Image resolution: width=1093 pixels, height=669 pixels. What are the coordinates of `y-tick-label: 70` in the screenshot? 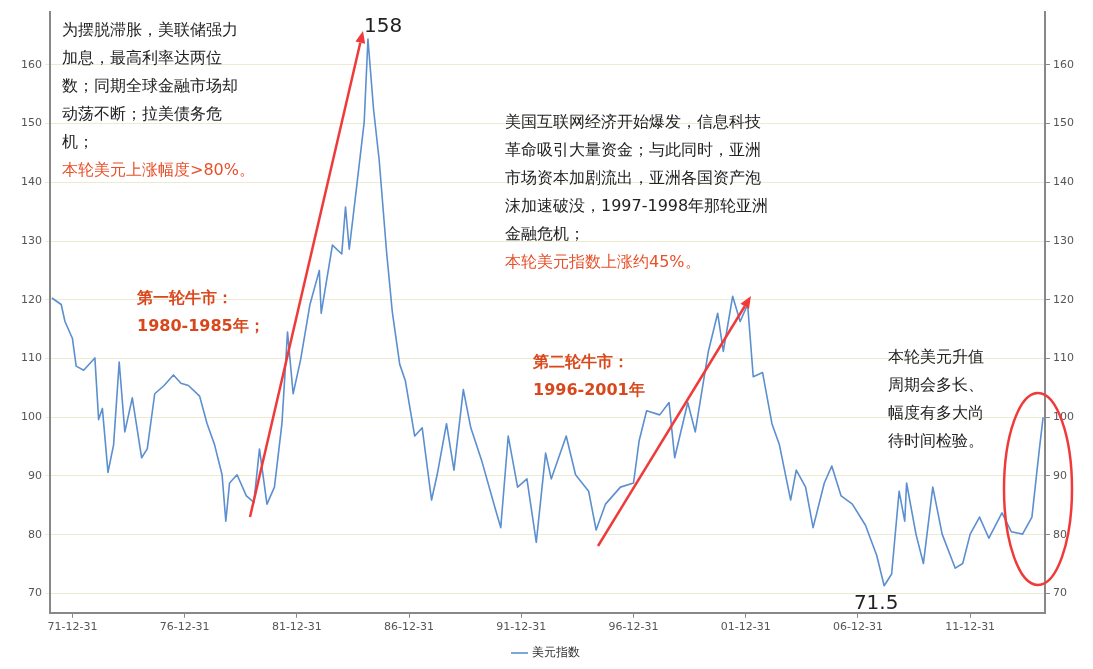 It's located at (35, 593).